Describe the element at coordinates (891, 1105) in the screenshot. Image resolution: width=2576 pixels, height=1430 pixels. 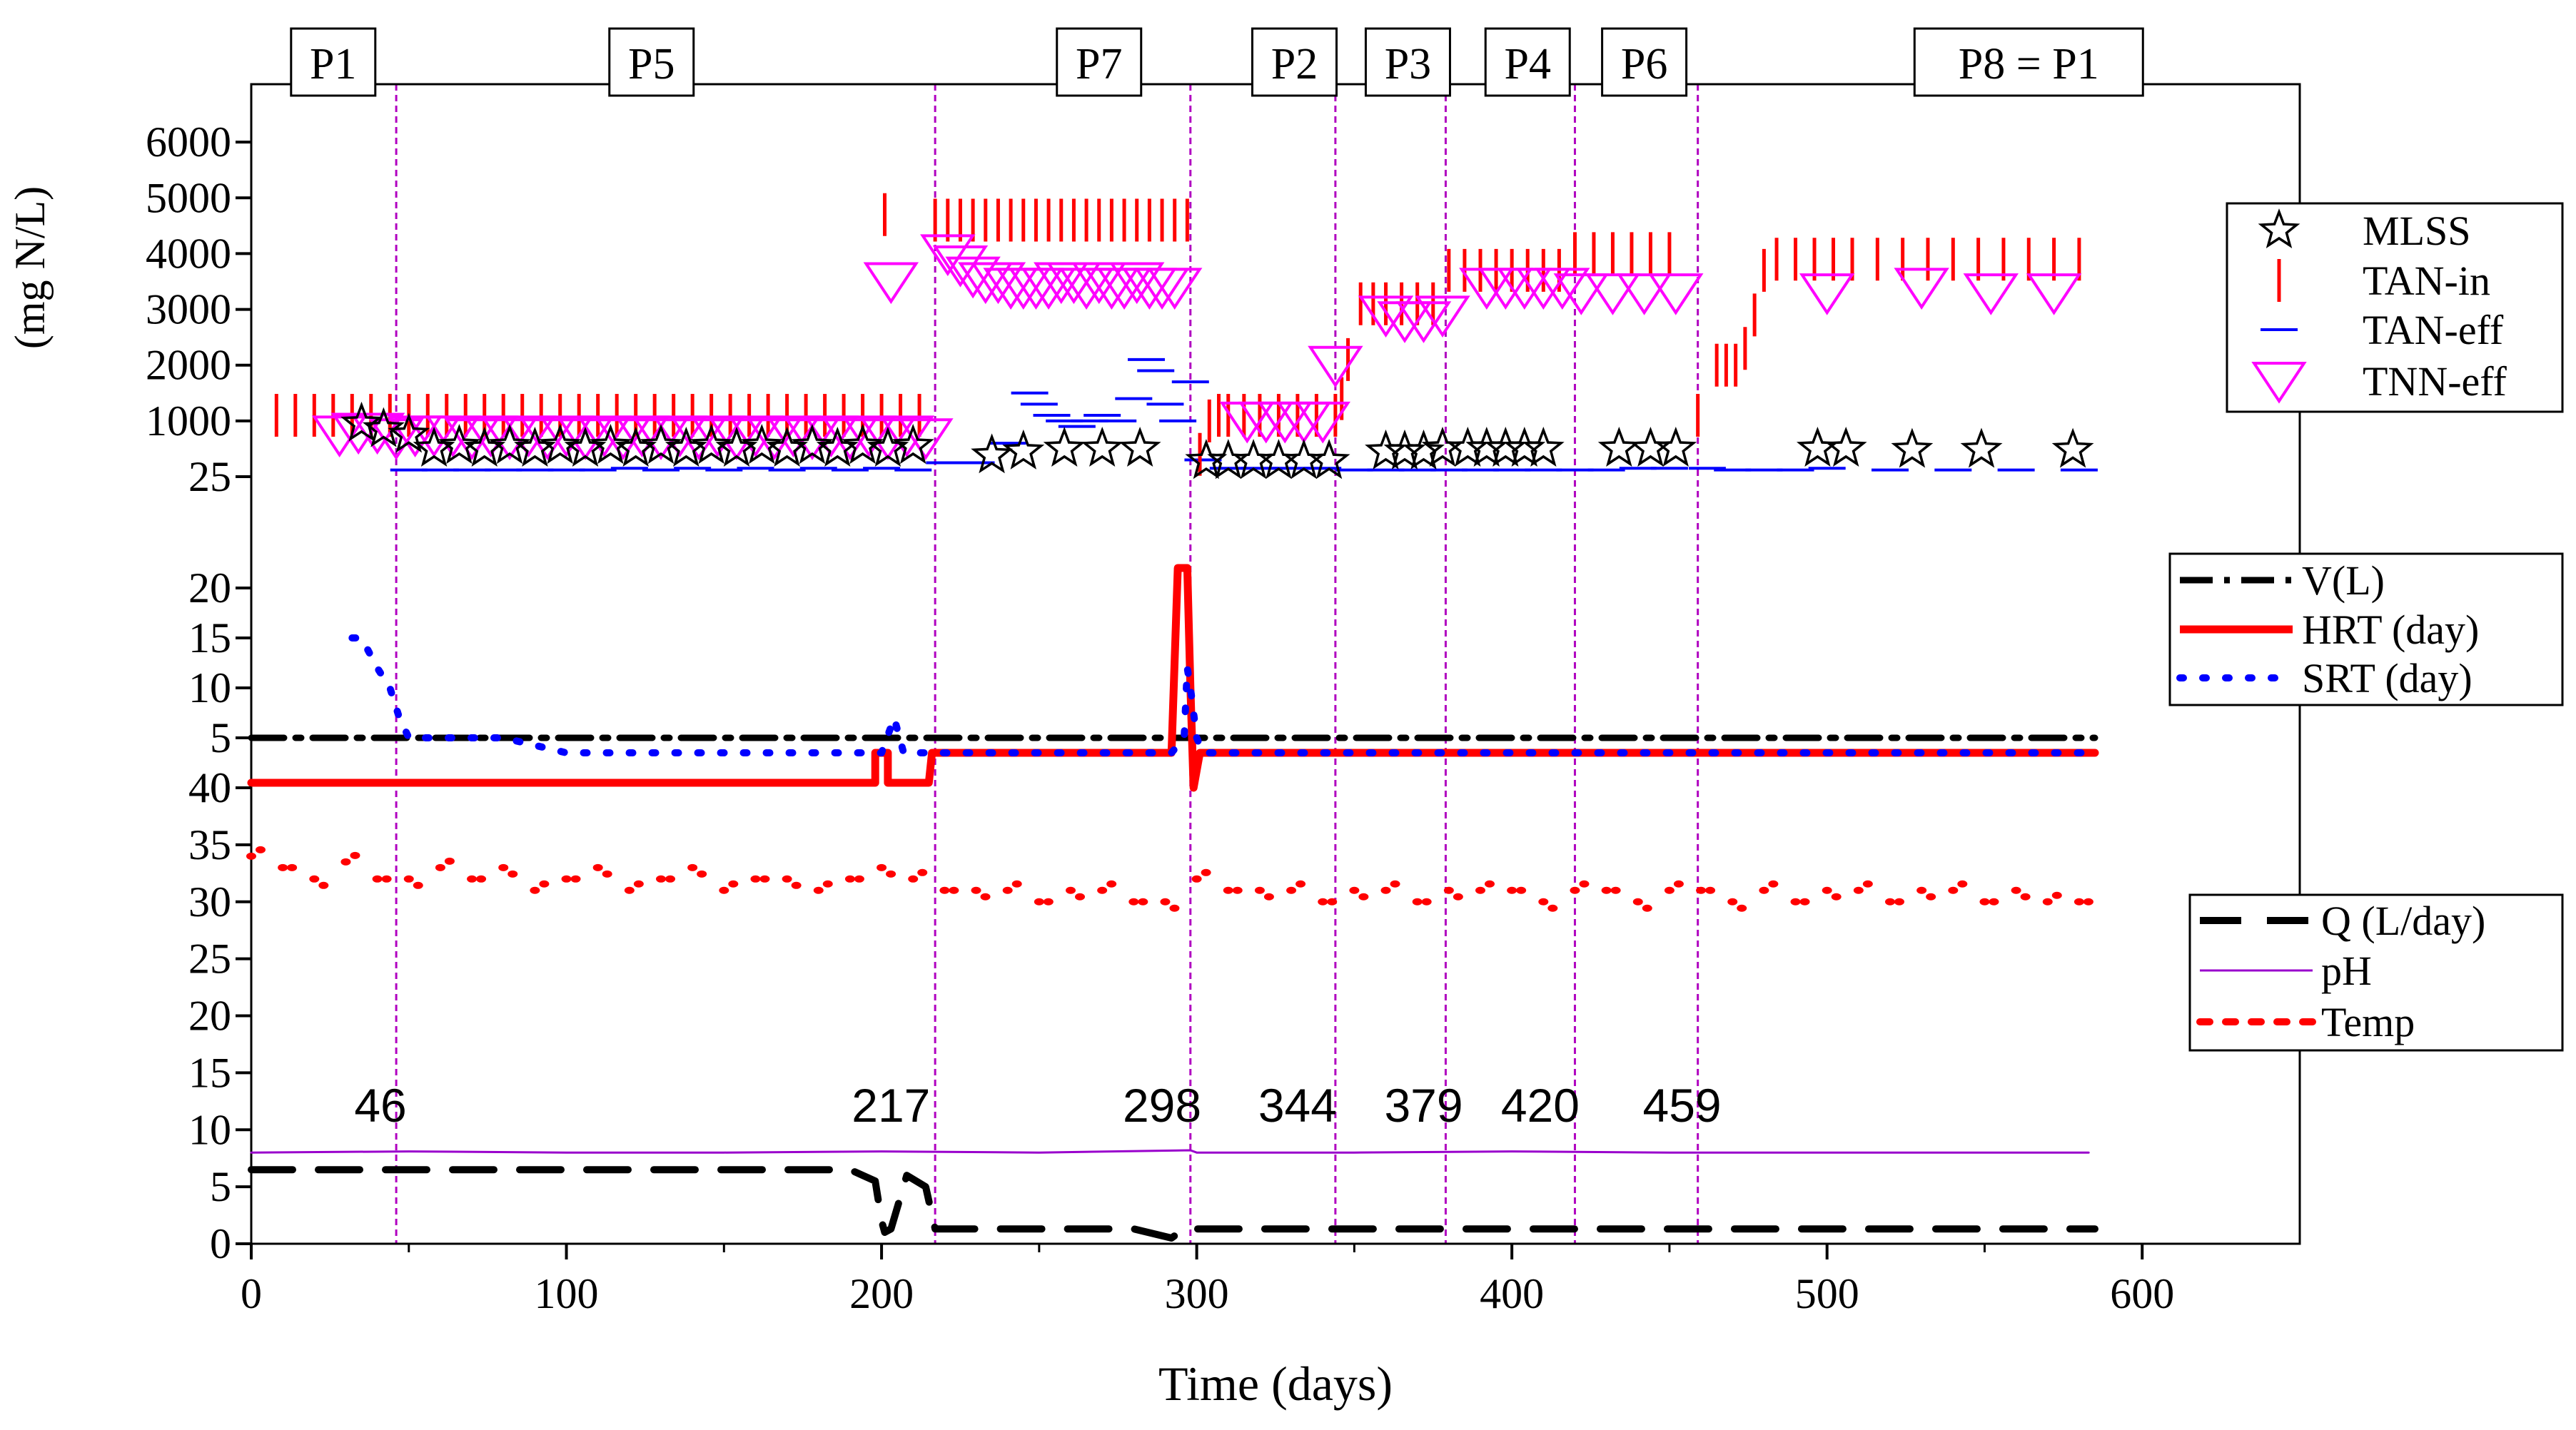
I see `divider-day-label: 217` at that location.